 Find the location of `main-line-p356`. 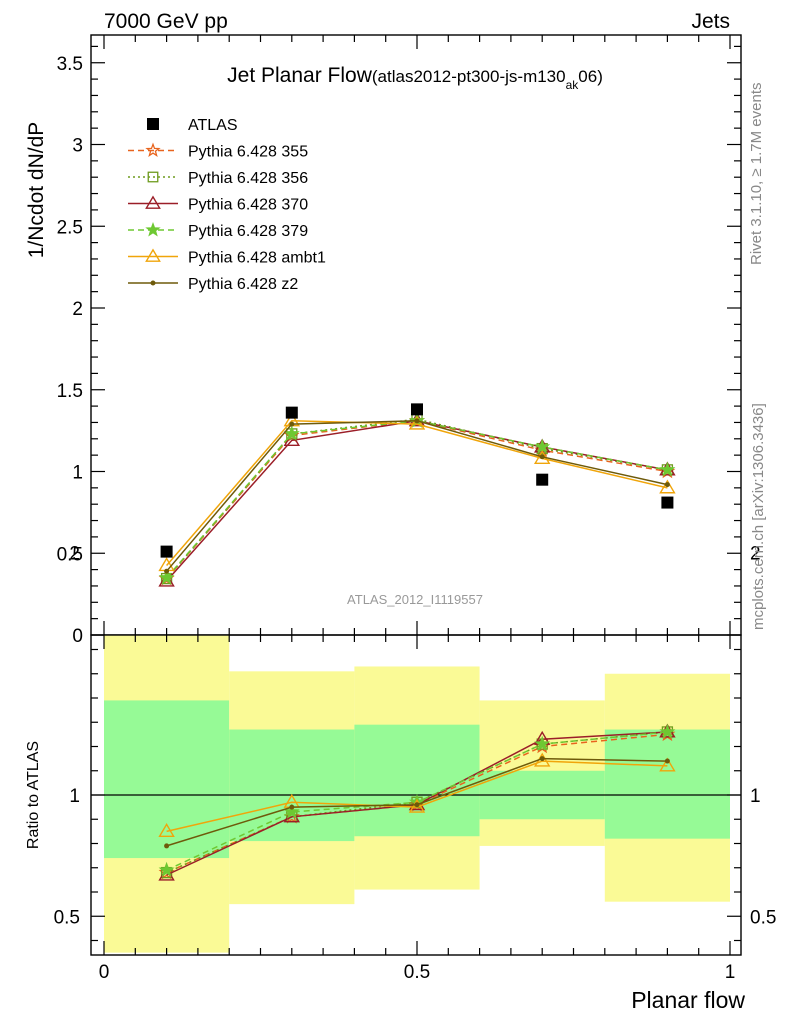

main-line-p356 is located at coordinates (417, 499).